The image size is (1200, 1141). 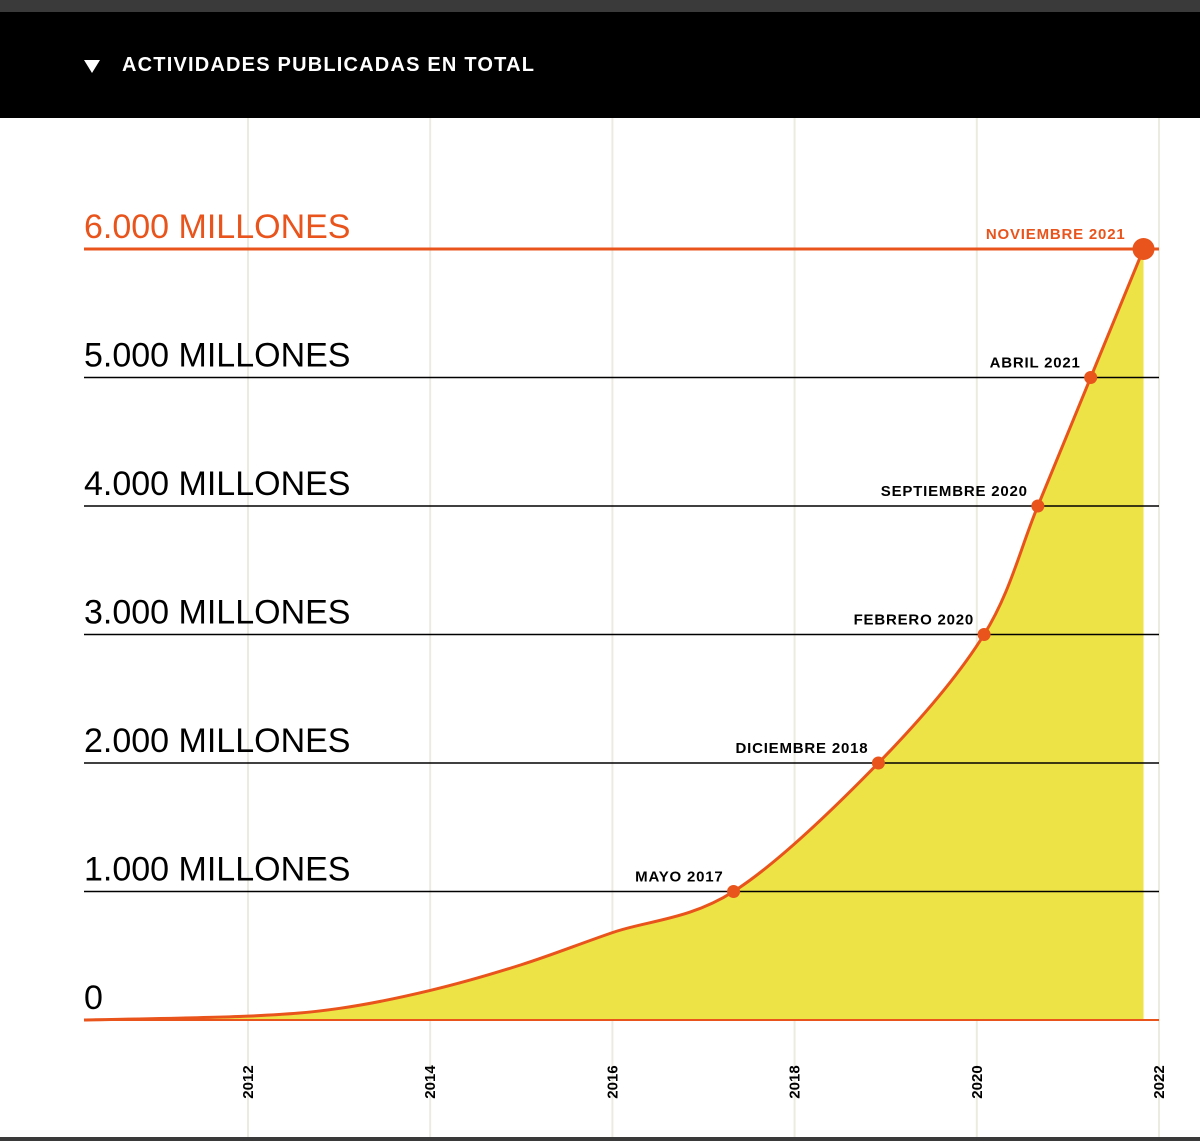 What do you see at coordinates (954, 491) in the screenshot?
I see `milestone-label-3: SEPTIEMBRE 2020` at bounding box center [954, 491].